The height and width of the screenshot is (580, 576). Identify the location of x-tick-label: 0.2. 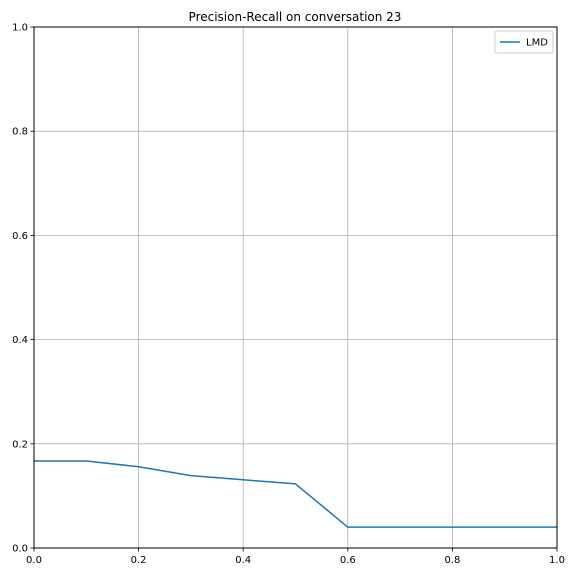
(139, 560).